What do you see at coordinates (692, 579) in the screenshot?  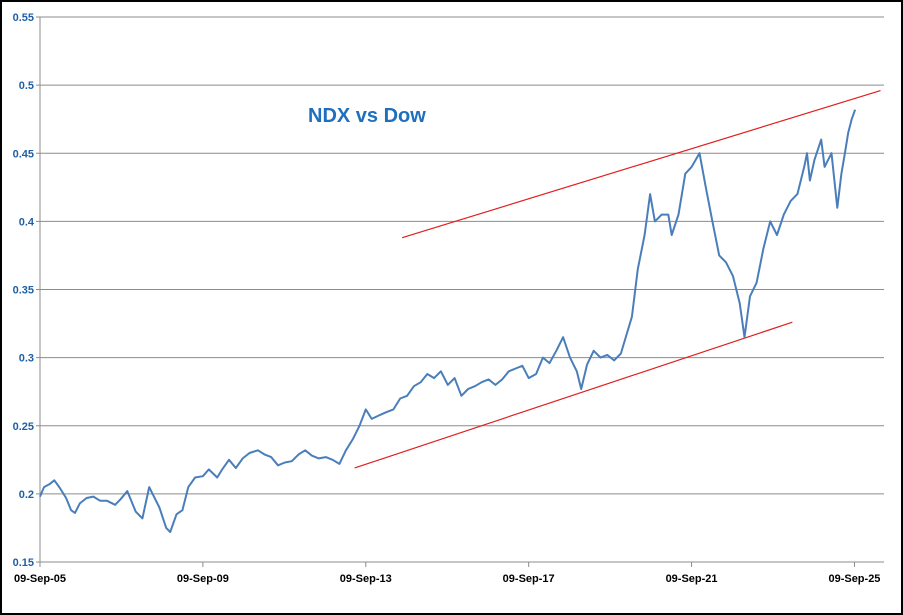 I see `x-tick-label: 09-Sep-21` at bounding box center [692, 579].